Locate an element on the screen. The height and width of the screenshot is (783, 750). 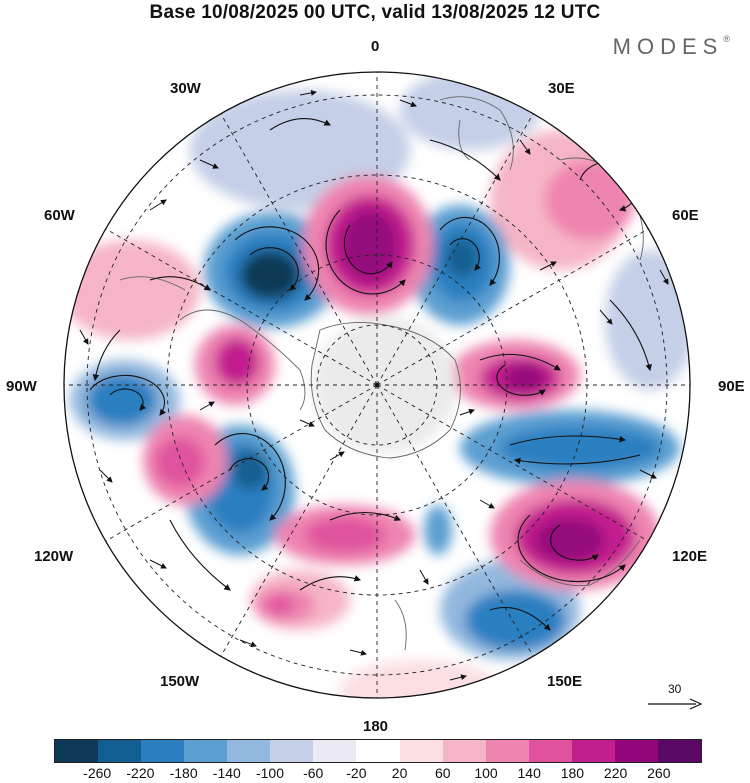
colorbar-tick-label: 140 is located at coordinates (529, 773).